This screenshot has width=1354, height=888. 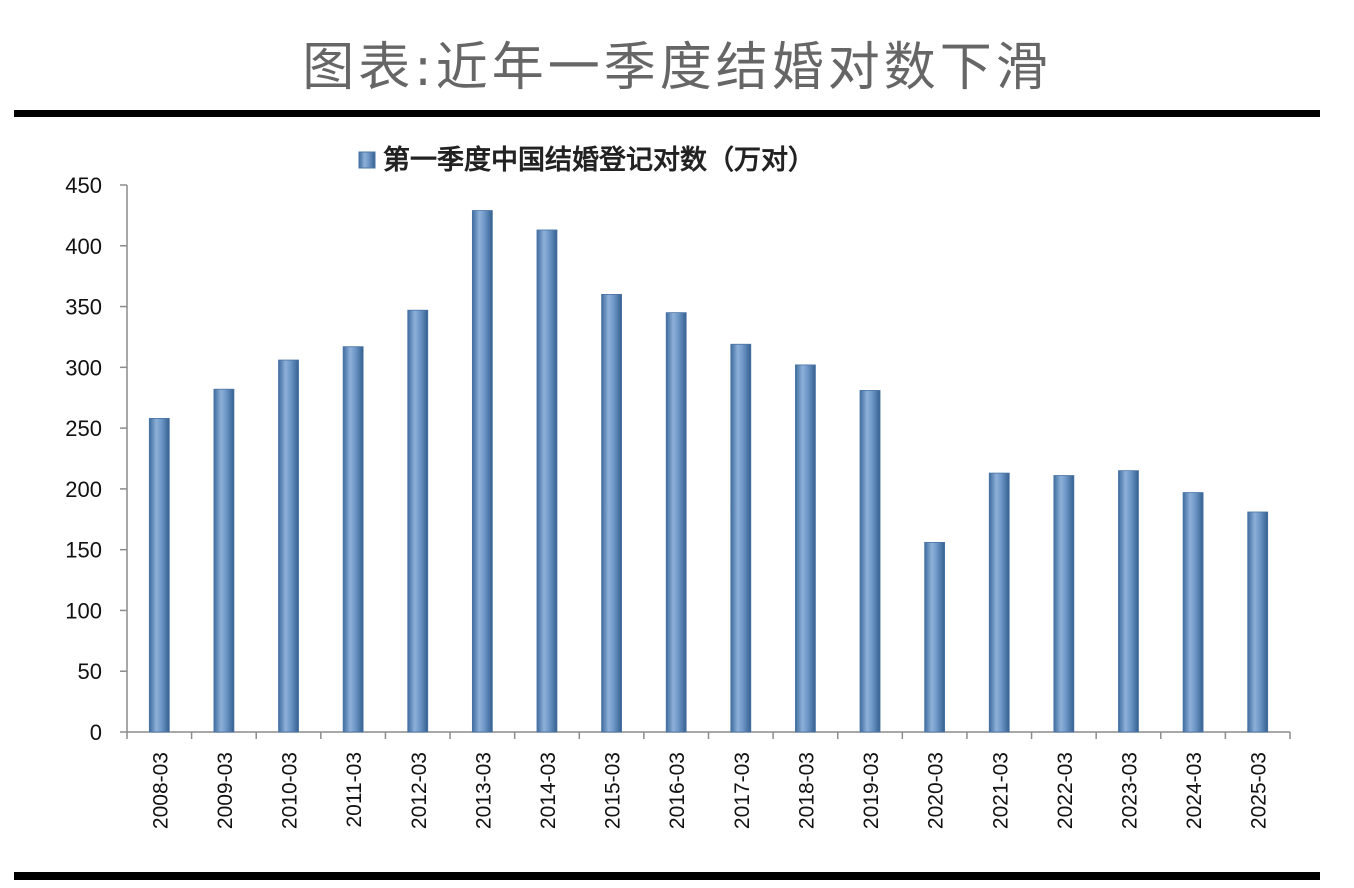 I want to click on x-tick-label: 2012-03, so click(x=419, y=790).